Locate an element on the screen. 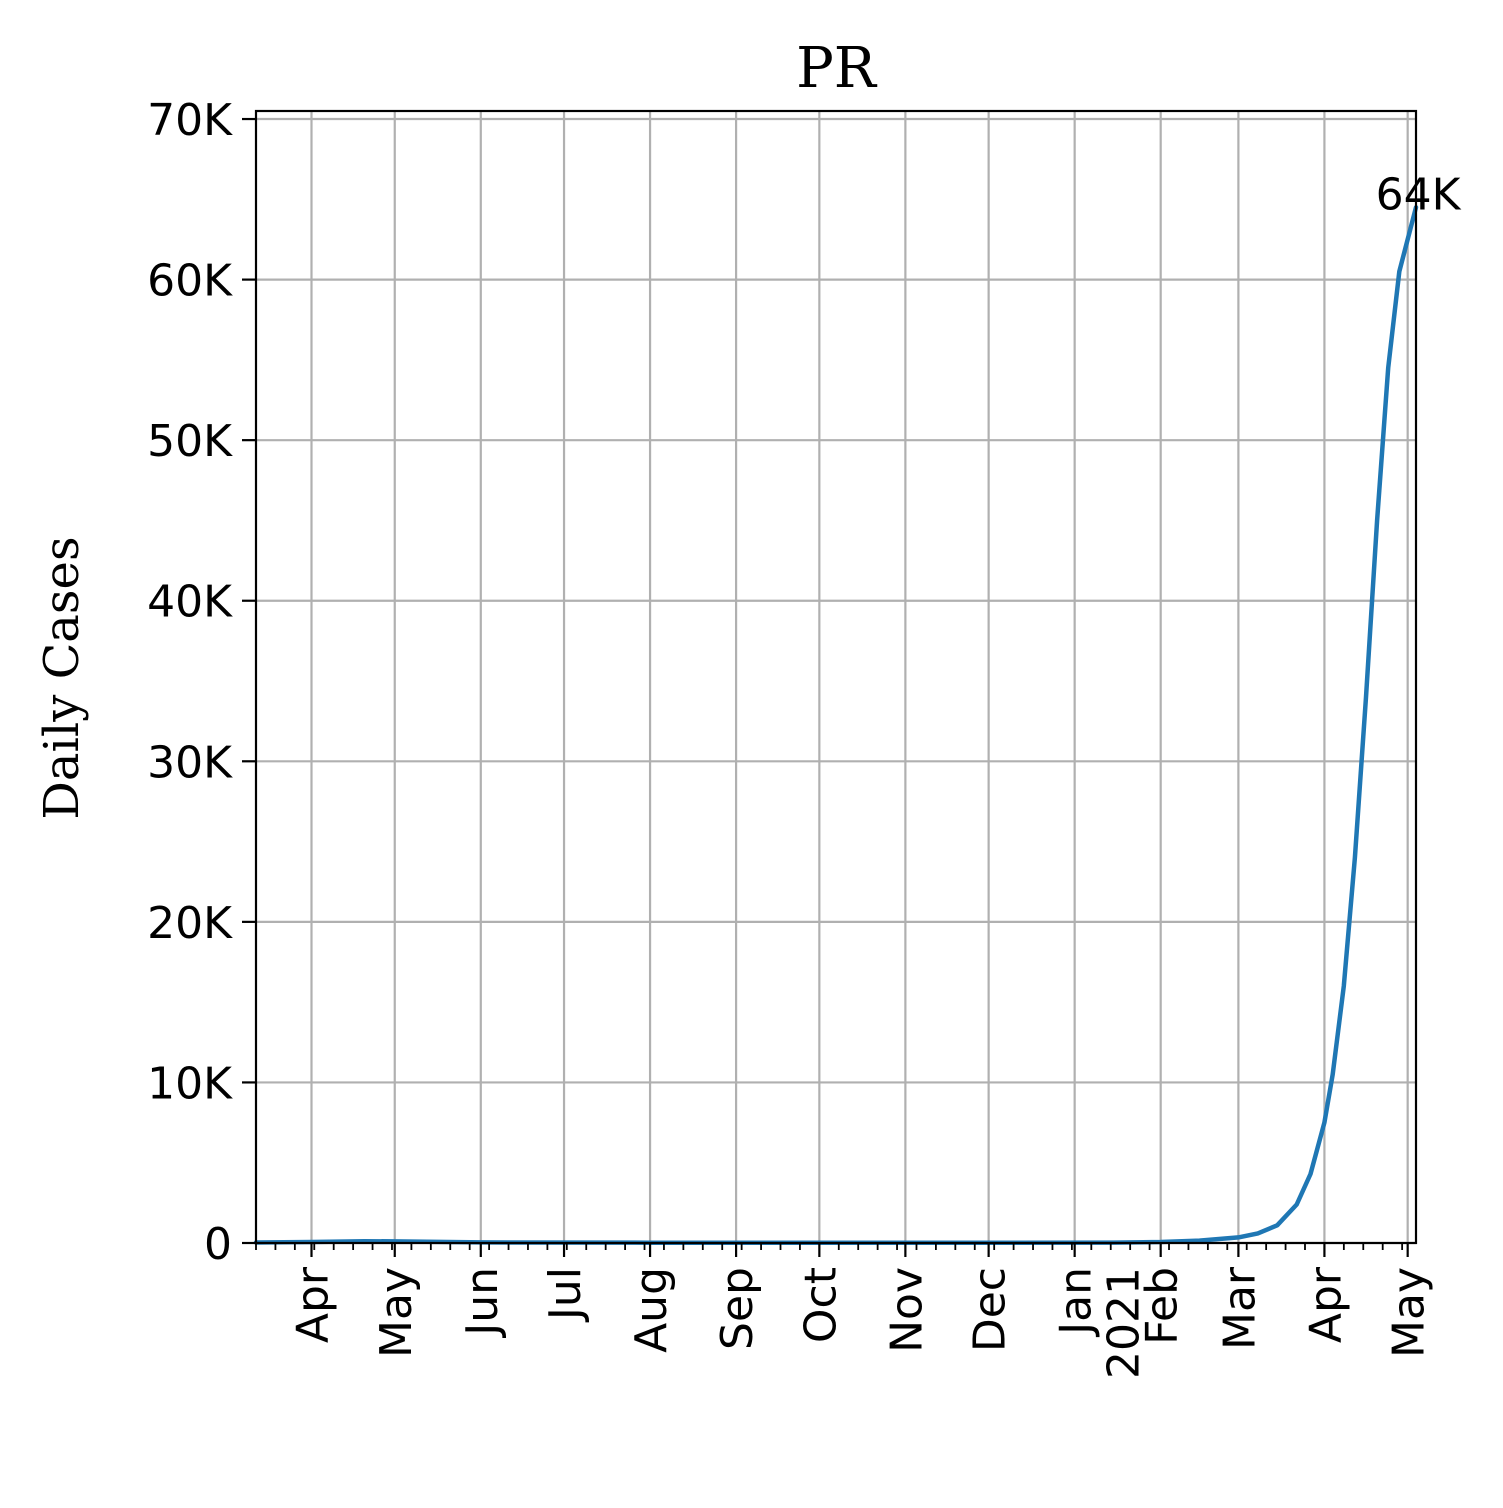 This screenshot has height=1508, width=1503. y-tick-label: 50K is located at coordinates (190, 441).